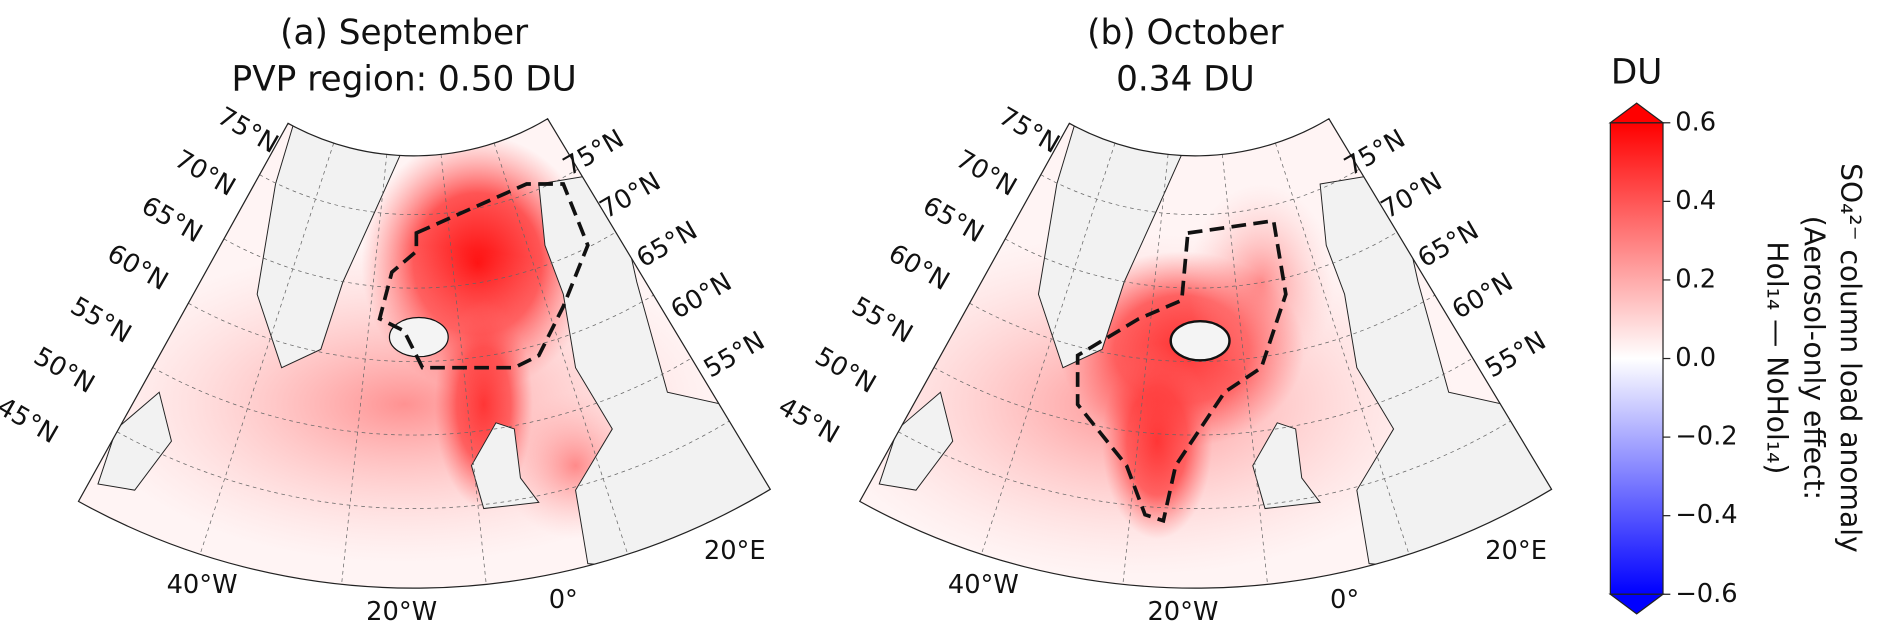  Describe the element at coordinates (1850, 358) in the screenshot. I see `colorbar-label: SO₄²⁻ column load anomaly` at that location.